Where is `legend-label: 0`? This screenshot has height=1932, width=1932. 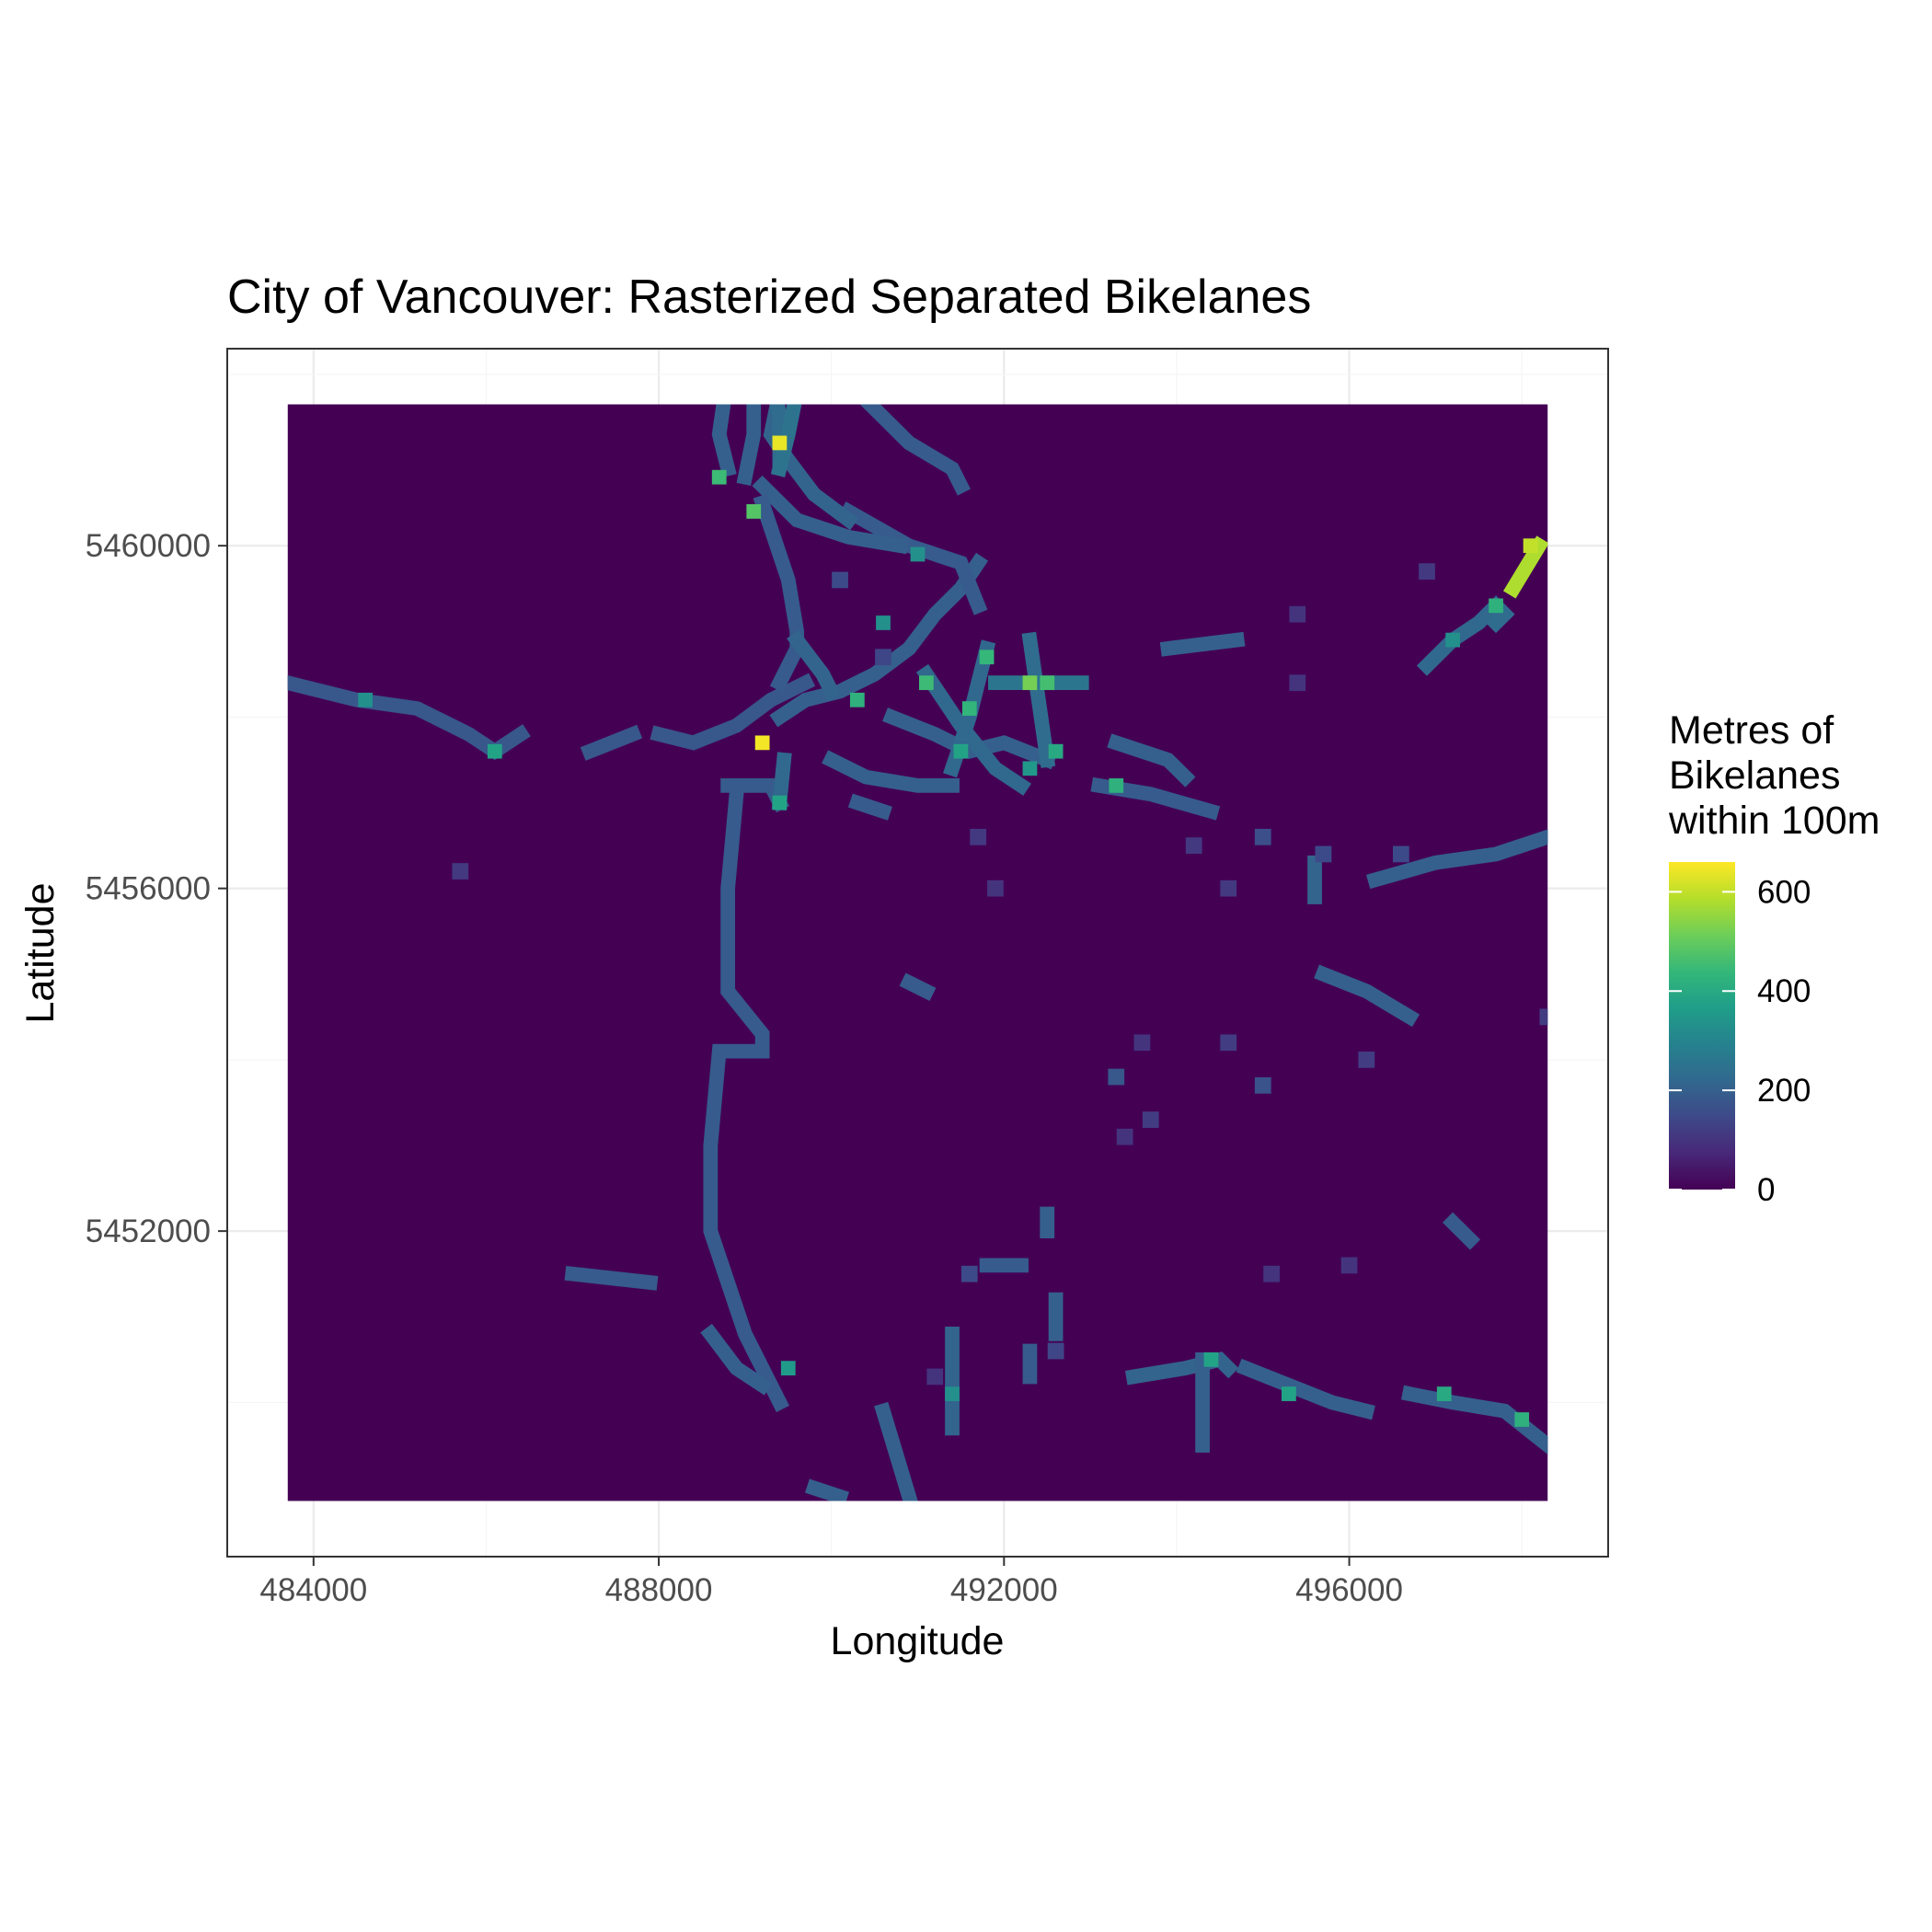
legend-label: 0 is located at coordinates (1766, 1190).